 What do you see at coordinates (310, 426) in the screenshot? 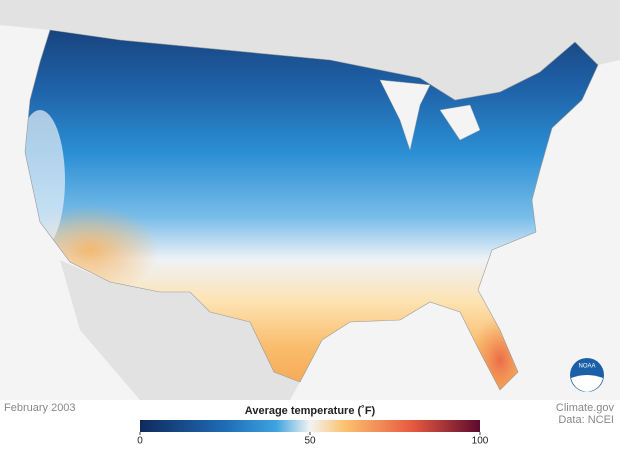
I see `color-bar` at bounding box center [310, 426].